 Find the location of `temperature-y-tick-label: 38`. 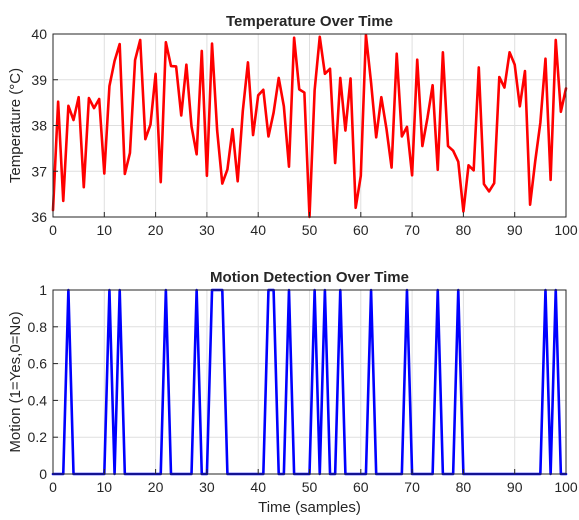

temperature-y-tick-label: 38 is located at coordinates (39, 126).